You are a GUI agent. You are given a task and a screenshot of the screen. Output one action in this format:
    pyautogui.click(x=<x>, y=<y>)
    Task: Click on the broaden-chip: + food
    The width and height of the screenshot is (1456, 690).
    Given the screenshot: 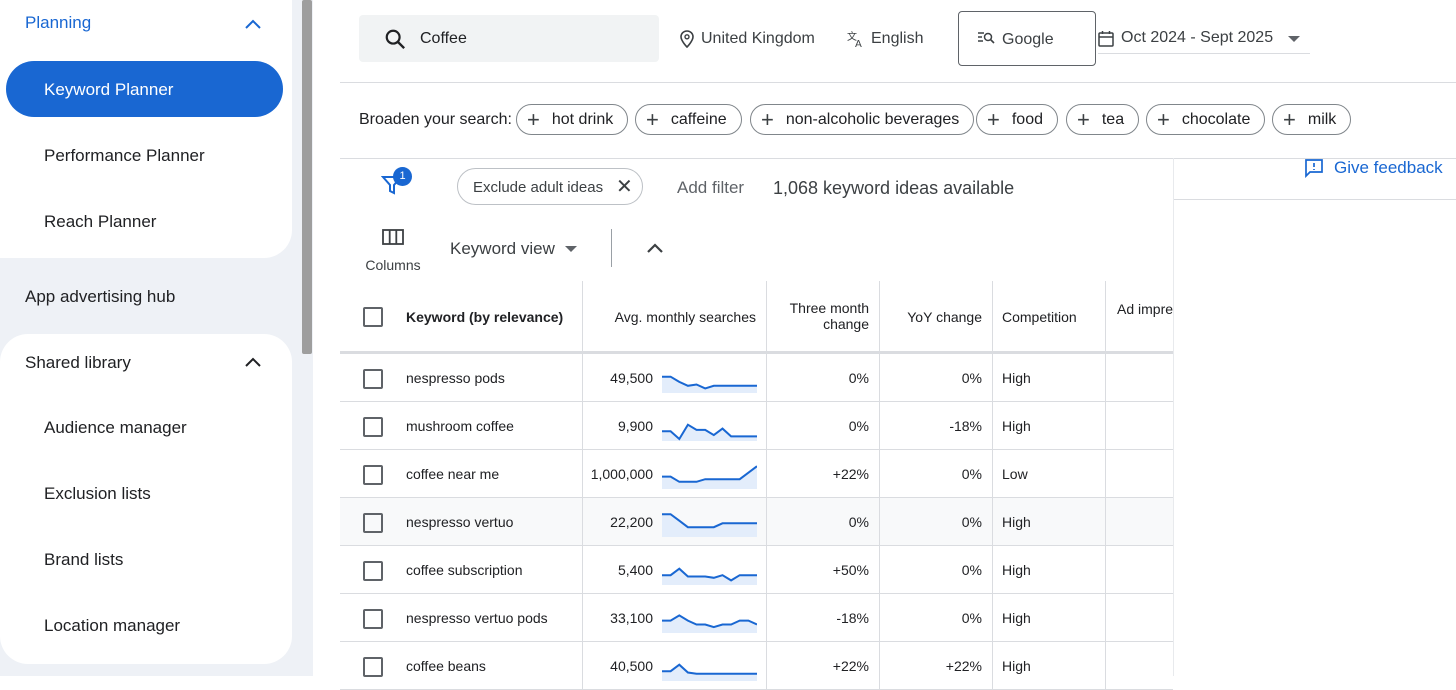 What is the action you would take?
    pyautogui.click(x=1017, y=119)
    